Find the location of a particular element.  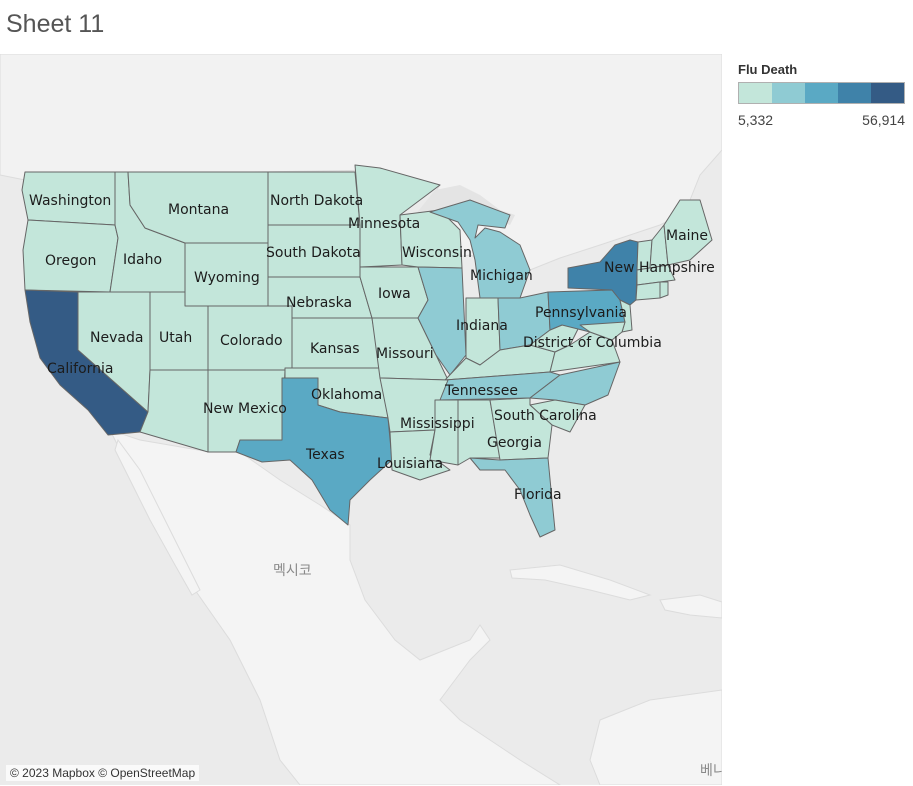

state-texas is located at coordinates (314, 451).